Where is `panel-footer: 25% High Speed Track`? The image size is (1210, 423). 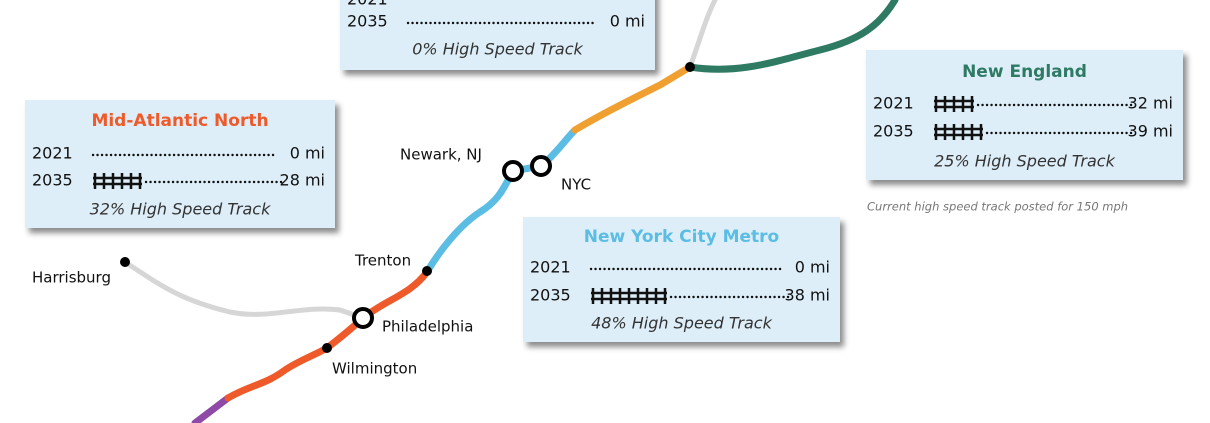
panel-footer: 25% High Speed Track is located at coordinates (1024, 161).